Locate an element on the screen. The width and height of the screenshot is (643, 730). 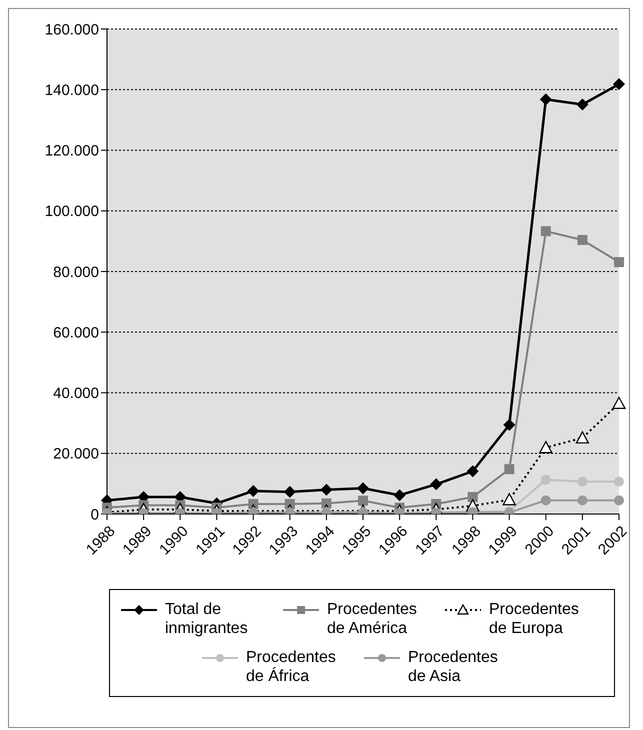
y-tick-label: 40.000 is located at coordinates (76, 393).